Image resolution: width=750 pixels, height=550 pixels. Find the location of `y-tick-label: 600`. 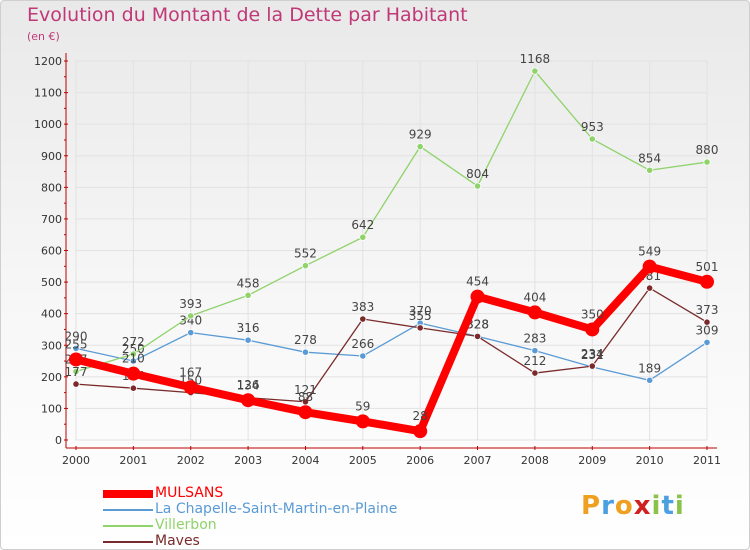

y-tick-label: 600 is located at coordinates (51, 251).